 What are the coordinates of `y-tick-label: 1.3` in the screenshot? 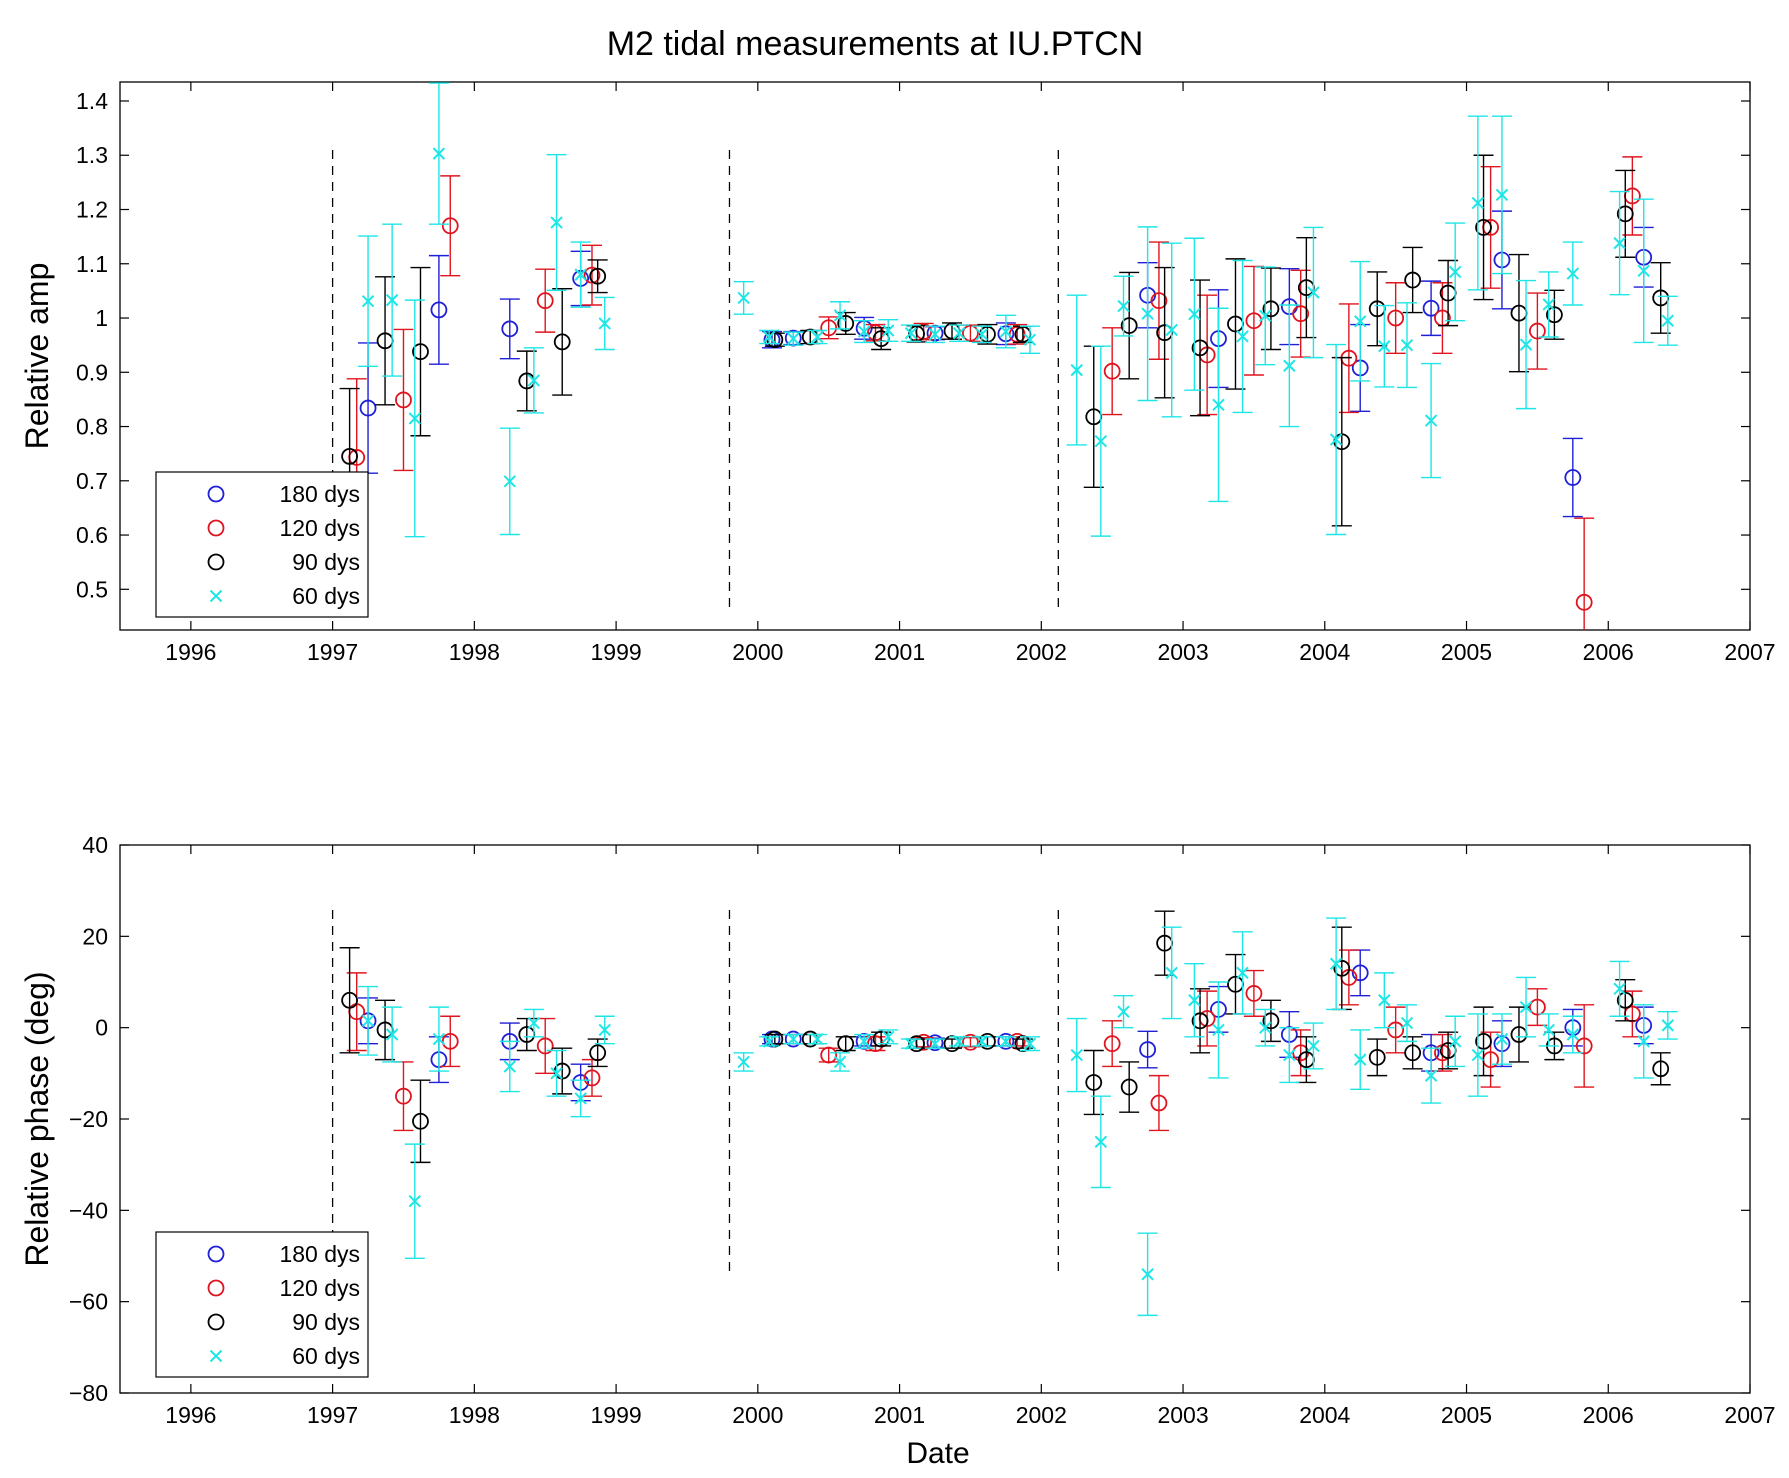 It's located at (92, 155).